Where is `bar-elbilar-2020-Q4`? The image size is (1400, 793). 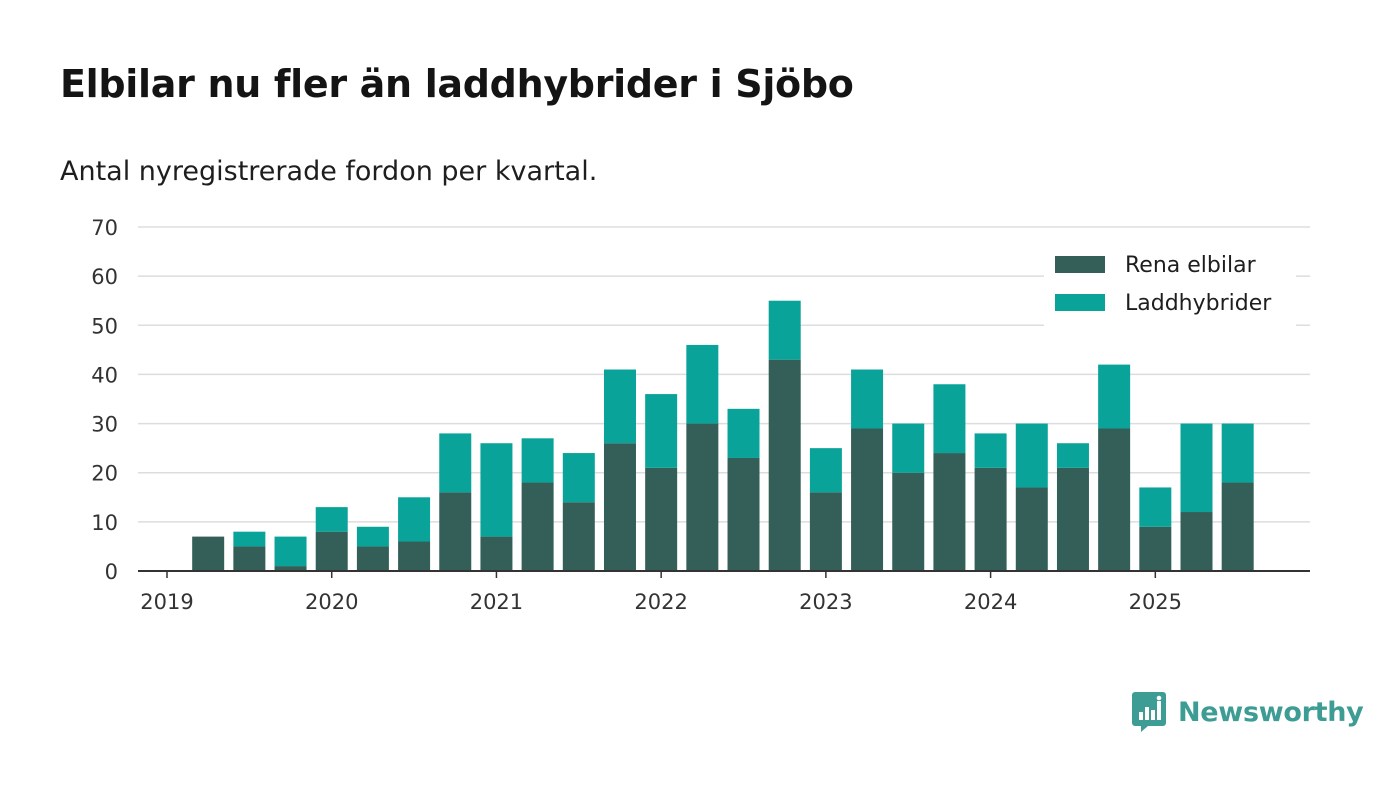 bar-elbilar-2020-Q4 is located at coordinates (455, 531).